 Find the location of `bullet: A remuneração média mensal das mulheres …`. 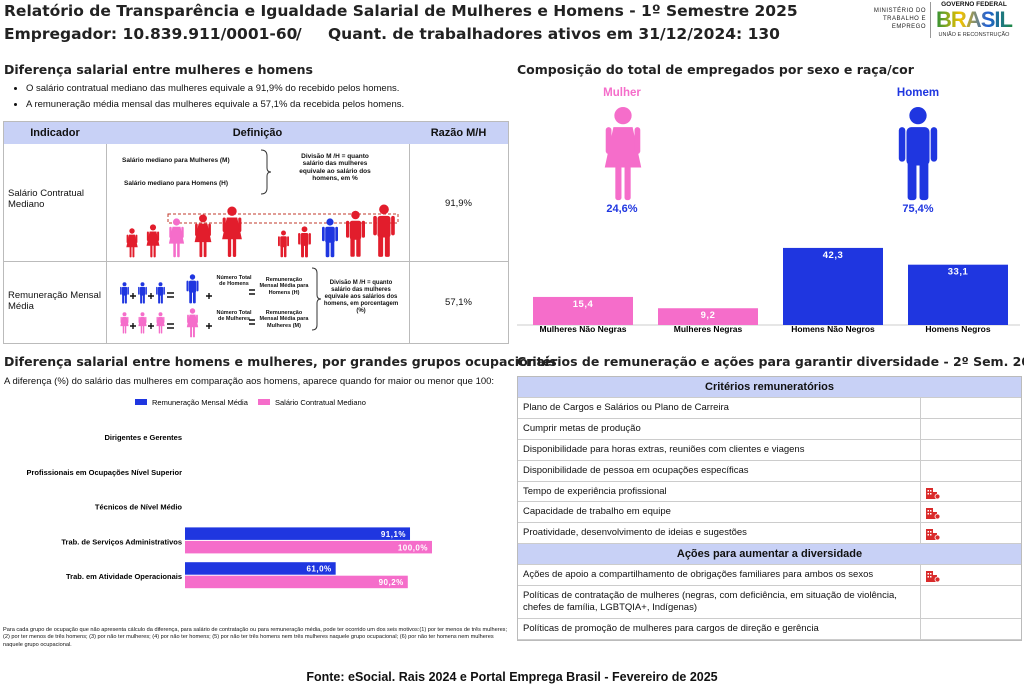

bullet: A remuneração média mensal das mulheres … is located at coordinates (215, 105).